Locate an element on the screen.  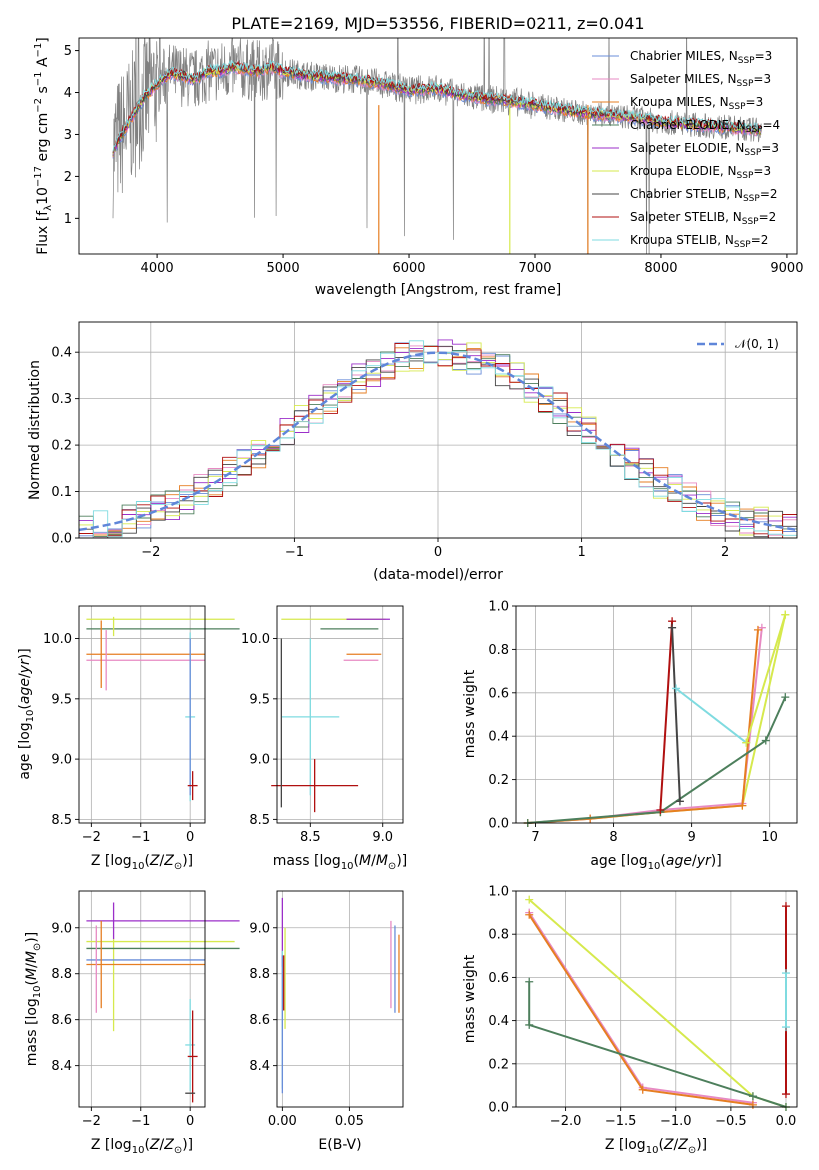
age-mass-xlabel: mass [log10(M/M⊙)] is located at coordinates (340, 862).